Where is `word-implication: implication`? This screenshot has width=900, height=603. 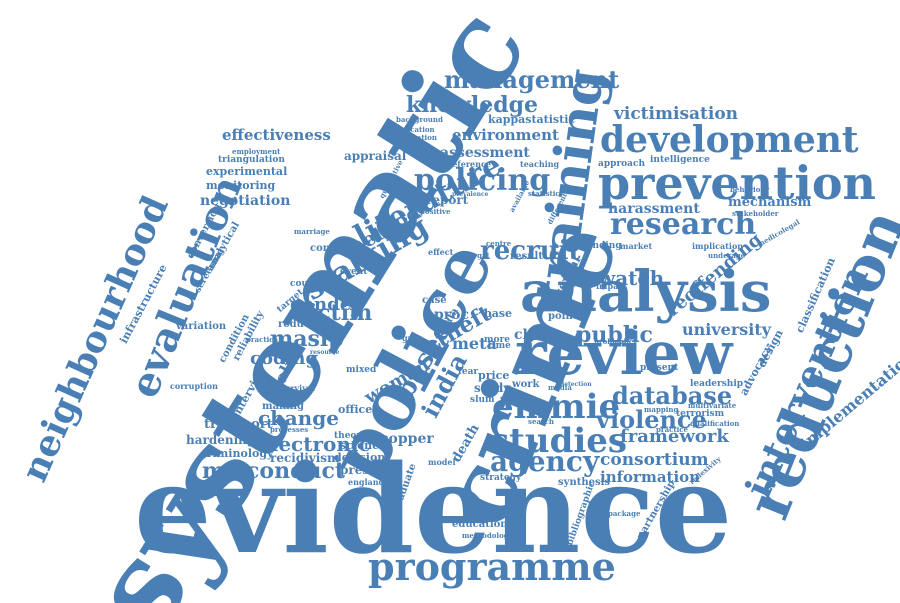 word-implication: implication is located at coordinates (718, 246).